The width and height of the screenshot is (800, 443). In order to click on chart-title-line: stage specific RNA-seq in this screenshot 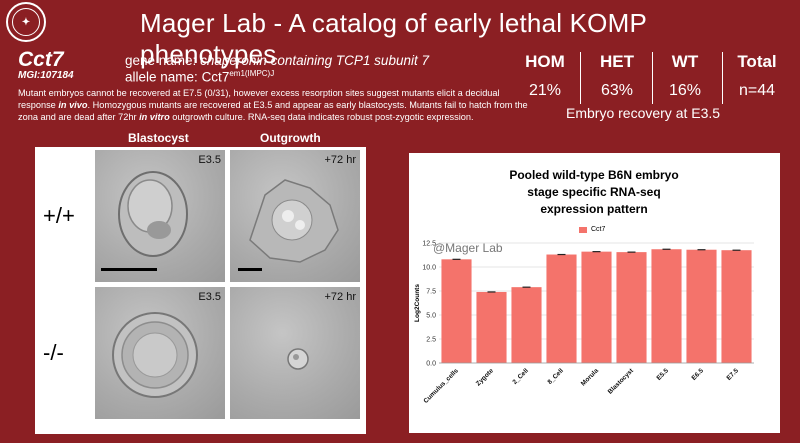, I will do `click(594, 192)`.